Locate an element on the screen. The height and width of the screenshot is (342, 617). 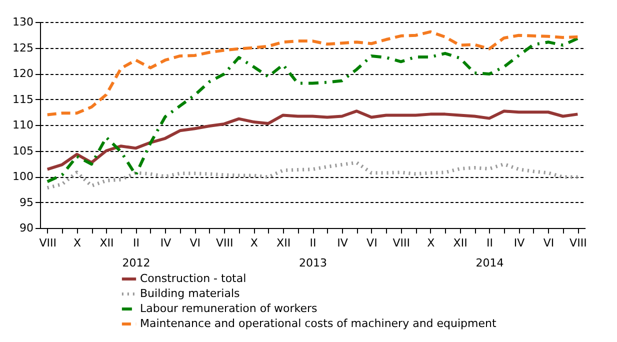
line-series is located at coordinates (313, 175).